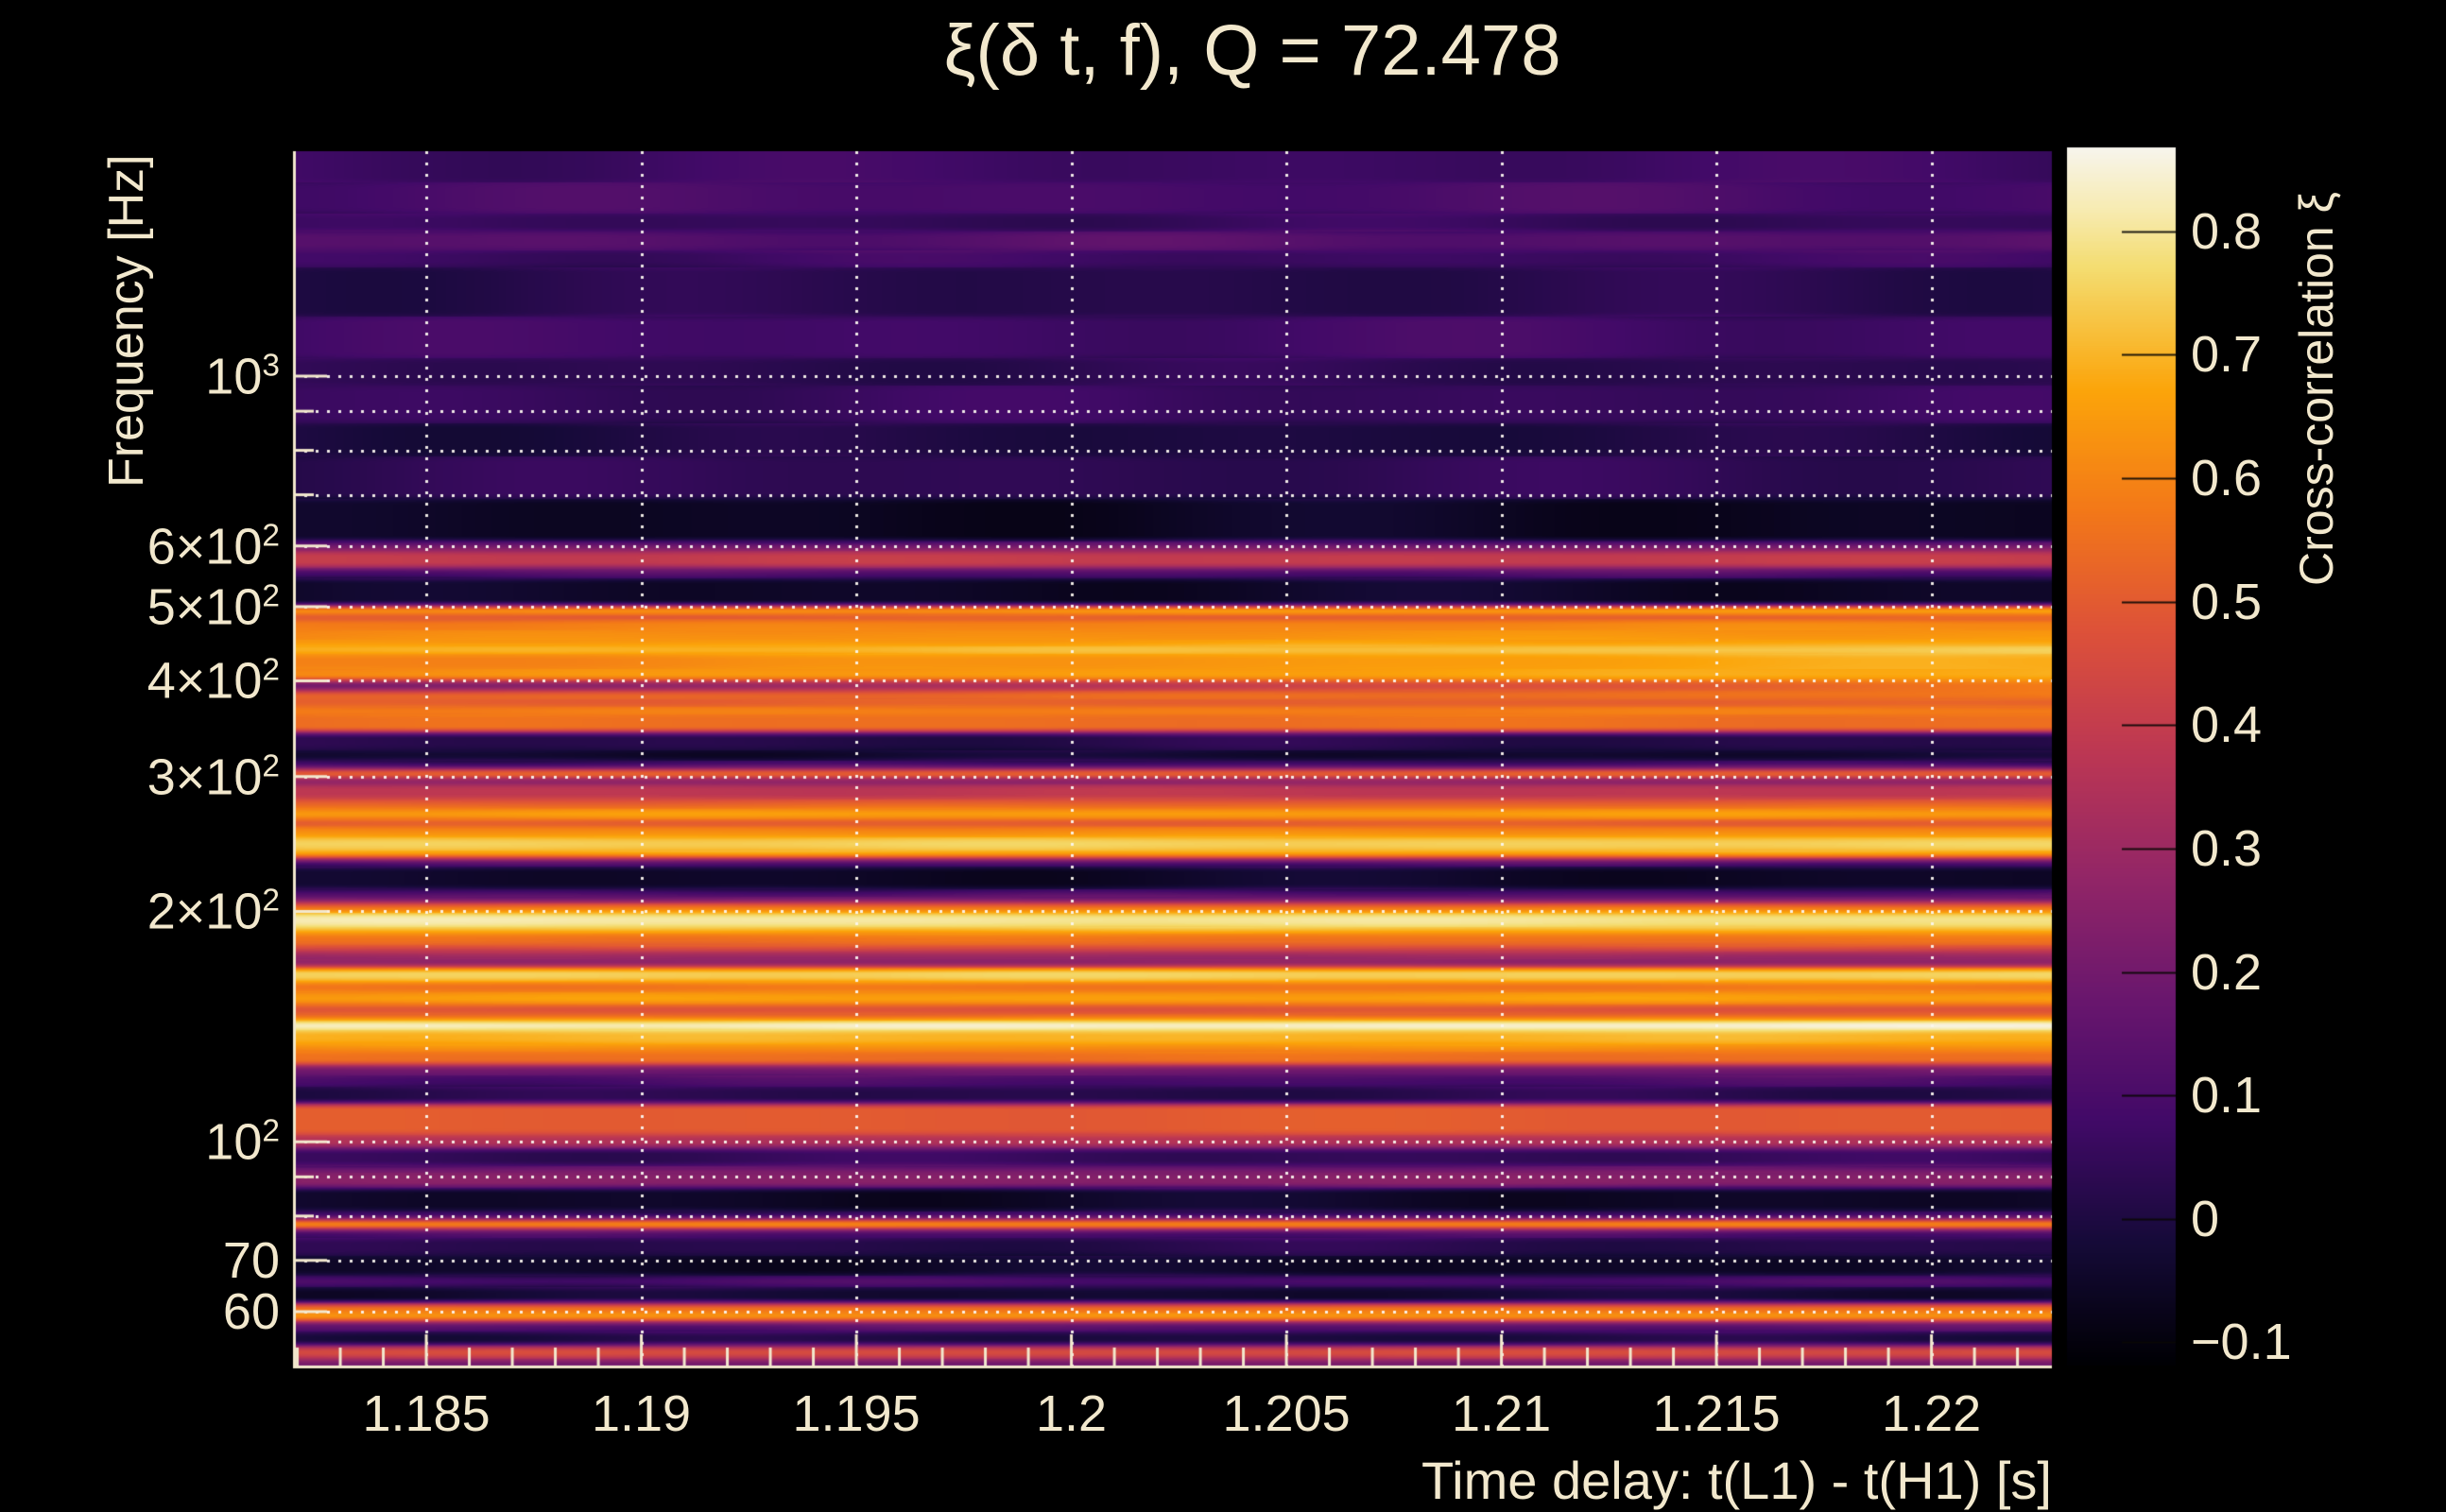  What do you see at coordinates (1932, 1413) in the screenshot?
I see `x-tick-label-1.22: 1.22` at bounding box center [1932, 1413].